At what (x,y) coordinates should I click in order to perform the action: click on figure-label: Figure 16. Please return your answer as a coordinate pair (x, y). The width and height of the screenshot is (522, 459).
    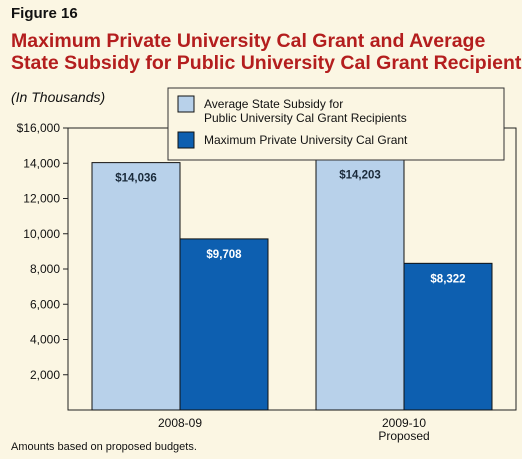
    Looking at the image, I should click on (44, 13).